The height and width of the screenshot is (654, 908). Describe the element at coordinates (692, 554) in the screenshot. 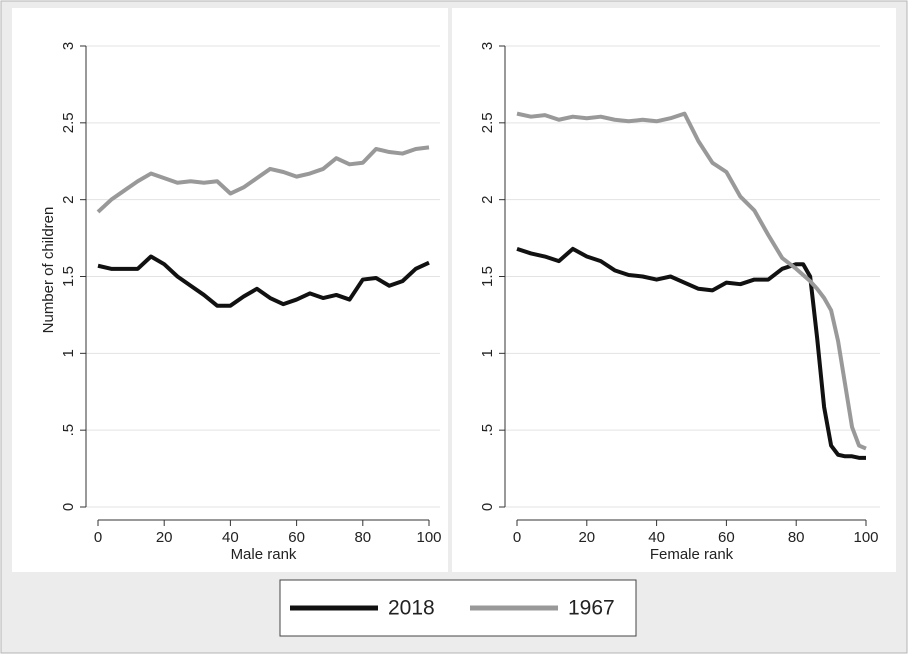

I see `x-axis-label: Female rank` at that location.